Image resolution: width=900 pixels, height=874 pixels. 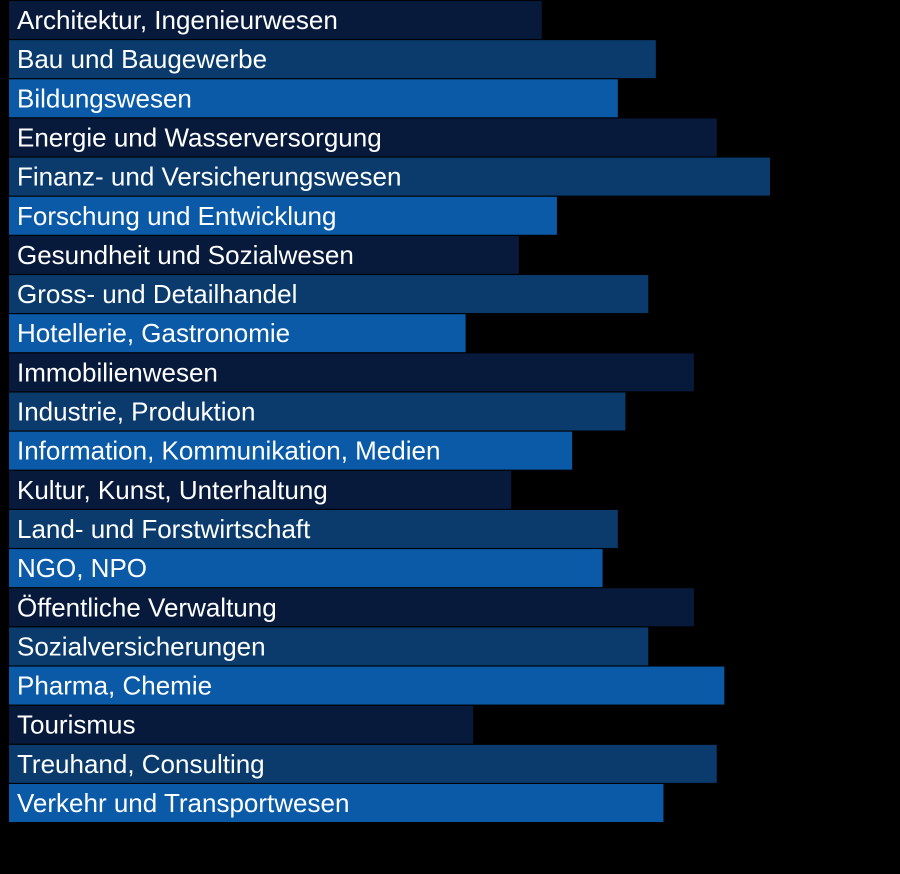 What do you see at coordinates (183, 803) in the screenshot?
I see `bar-label: Verkehr und Transportwesen` at bounding box center [183, 803].